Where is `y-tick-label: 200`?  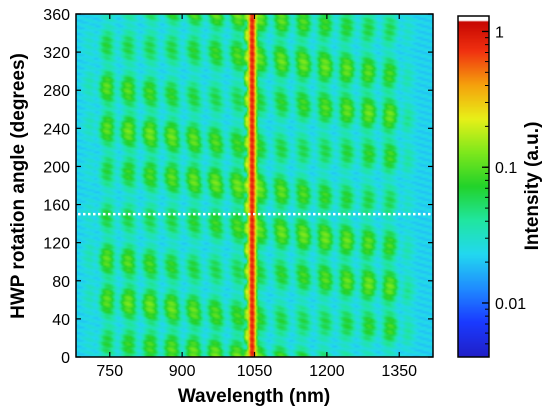 y-tick-label: 200 is located at coordinates (56, 167).